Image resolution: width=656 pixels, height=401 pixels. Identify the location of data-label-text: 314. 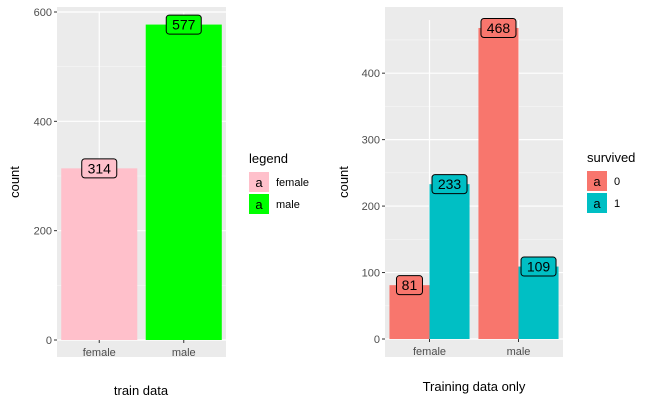
(100, 168).